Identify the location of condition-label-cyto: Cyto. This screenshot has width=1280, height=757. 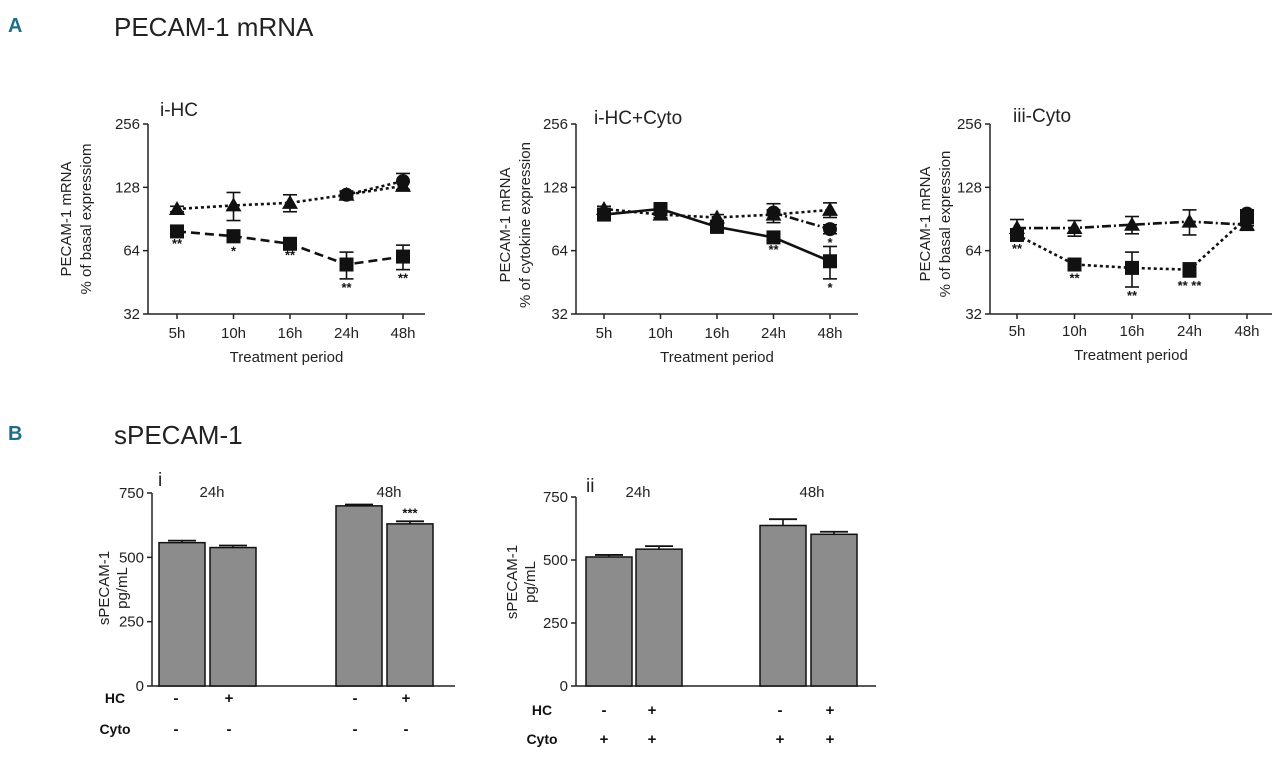
(114, 729).